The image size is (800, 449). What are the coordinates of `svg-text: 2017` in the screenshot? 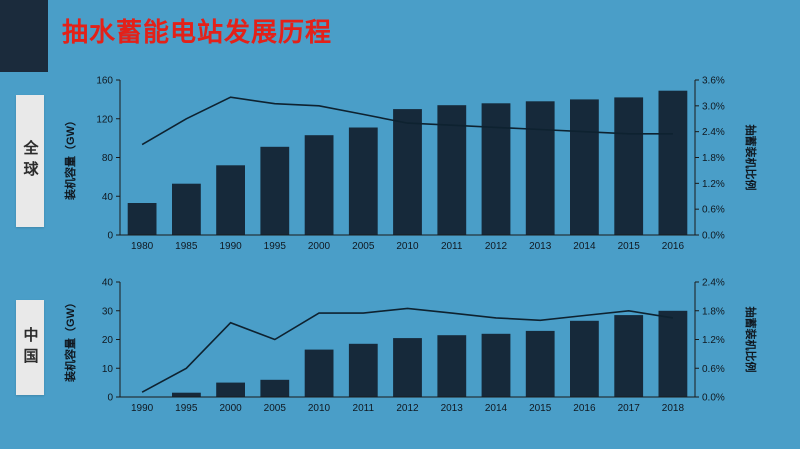 It's located at (629, 408).